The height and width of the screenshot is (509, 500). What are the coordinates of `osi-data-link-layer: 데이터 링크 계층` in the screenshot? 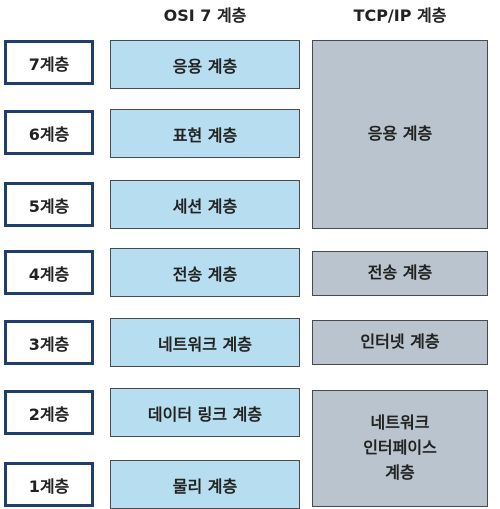 It's located at (205, 412).